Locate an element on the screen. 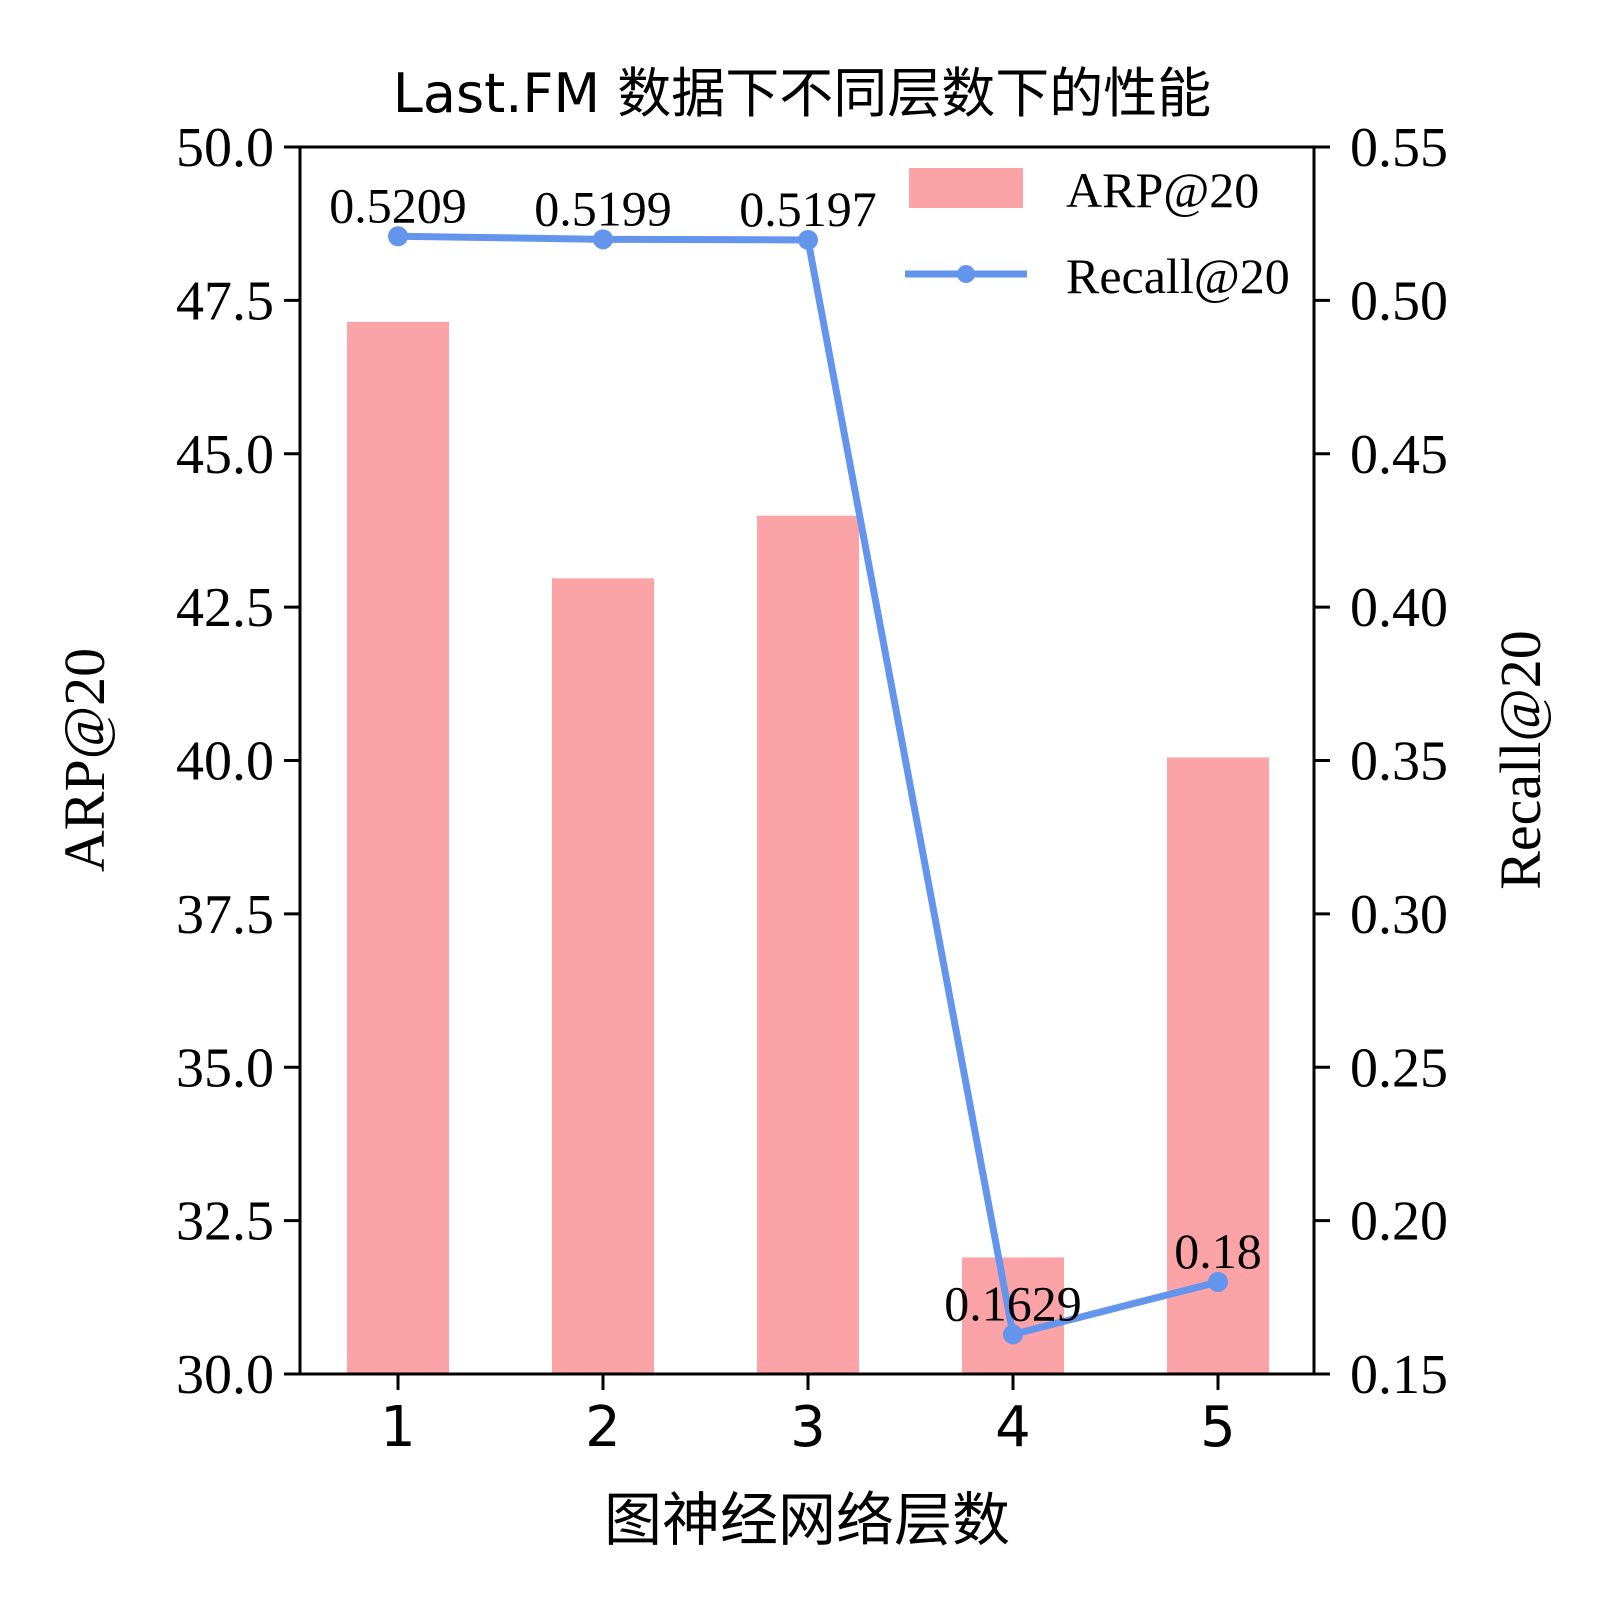 This screenshot has height=1600, width=1600. right-tick-label: 0.50 is located at coordinates (1399, 301).